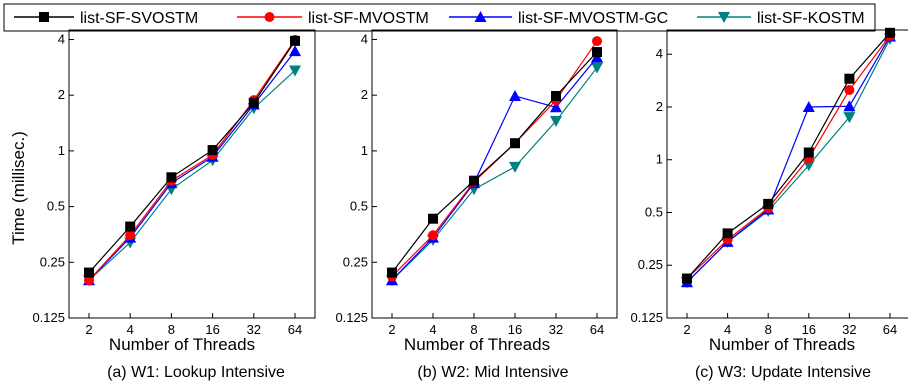 The width and height of the screenshot is (908, 385). I want to click on legend-label: list-SF-SVOSTM, so click(139, 18).